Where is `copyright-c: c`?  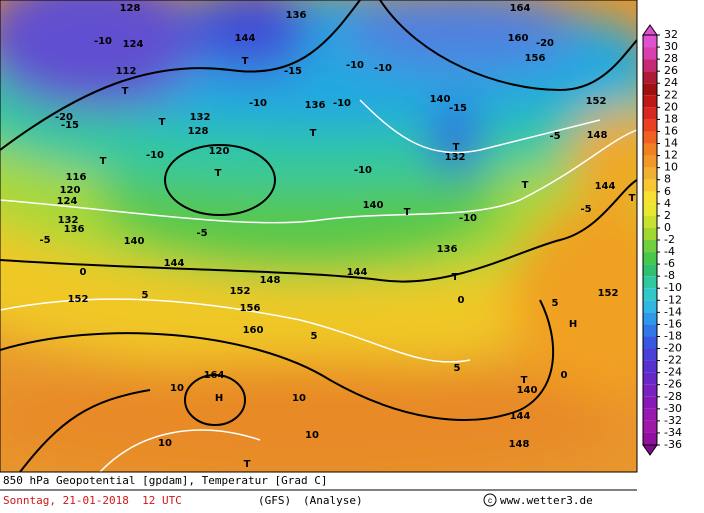
copyright-c: c is located at coordinates (490, 500).